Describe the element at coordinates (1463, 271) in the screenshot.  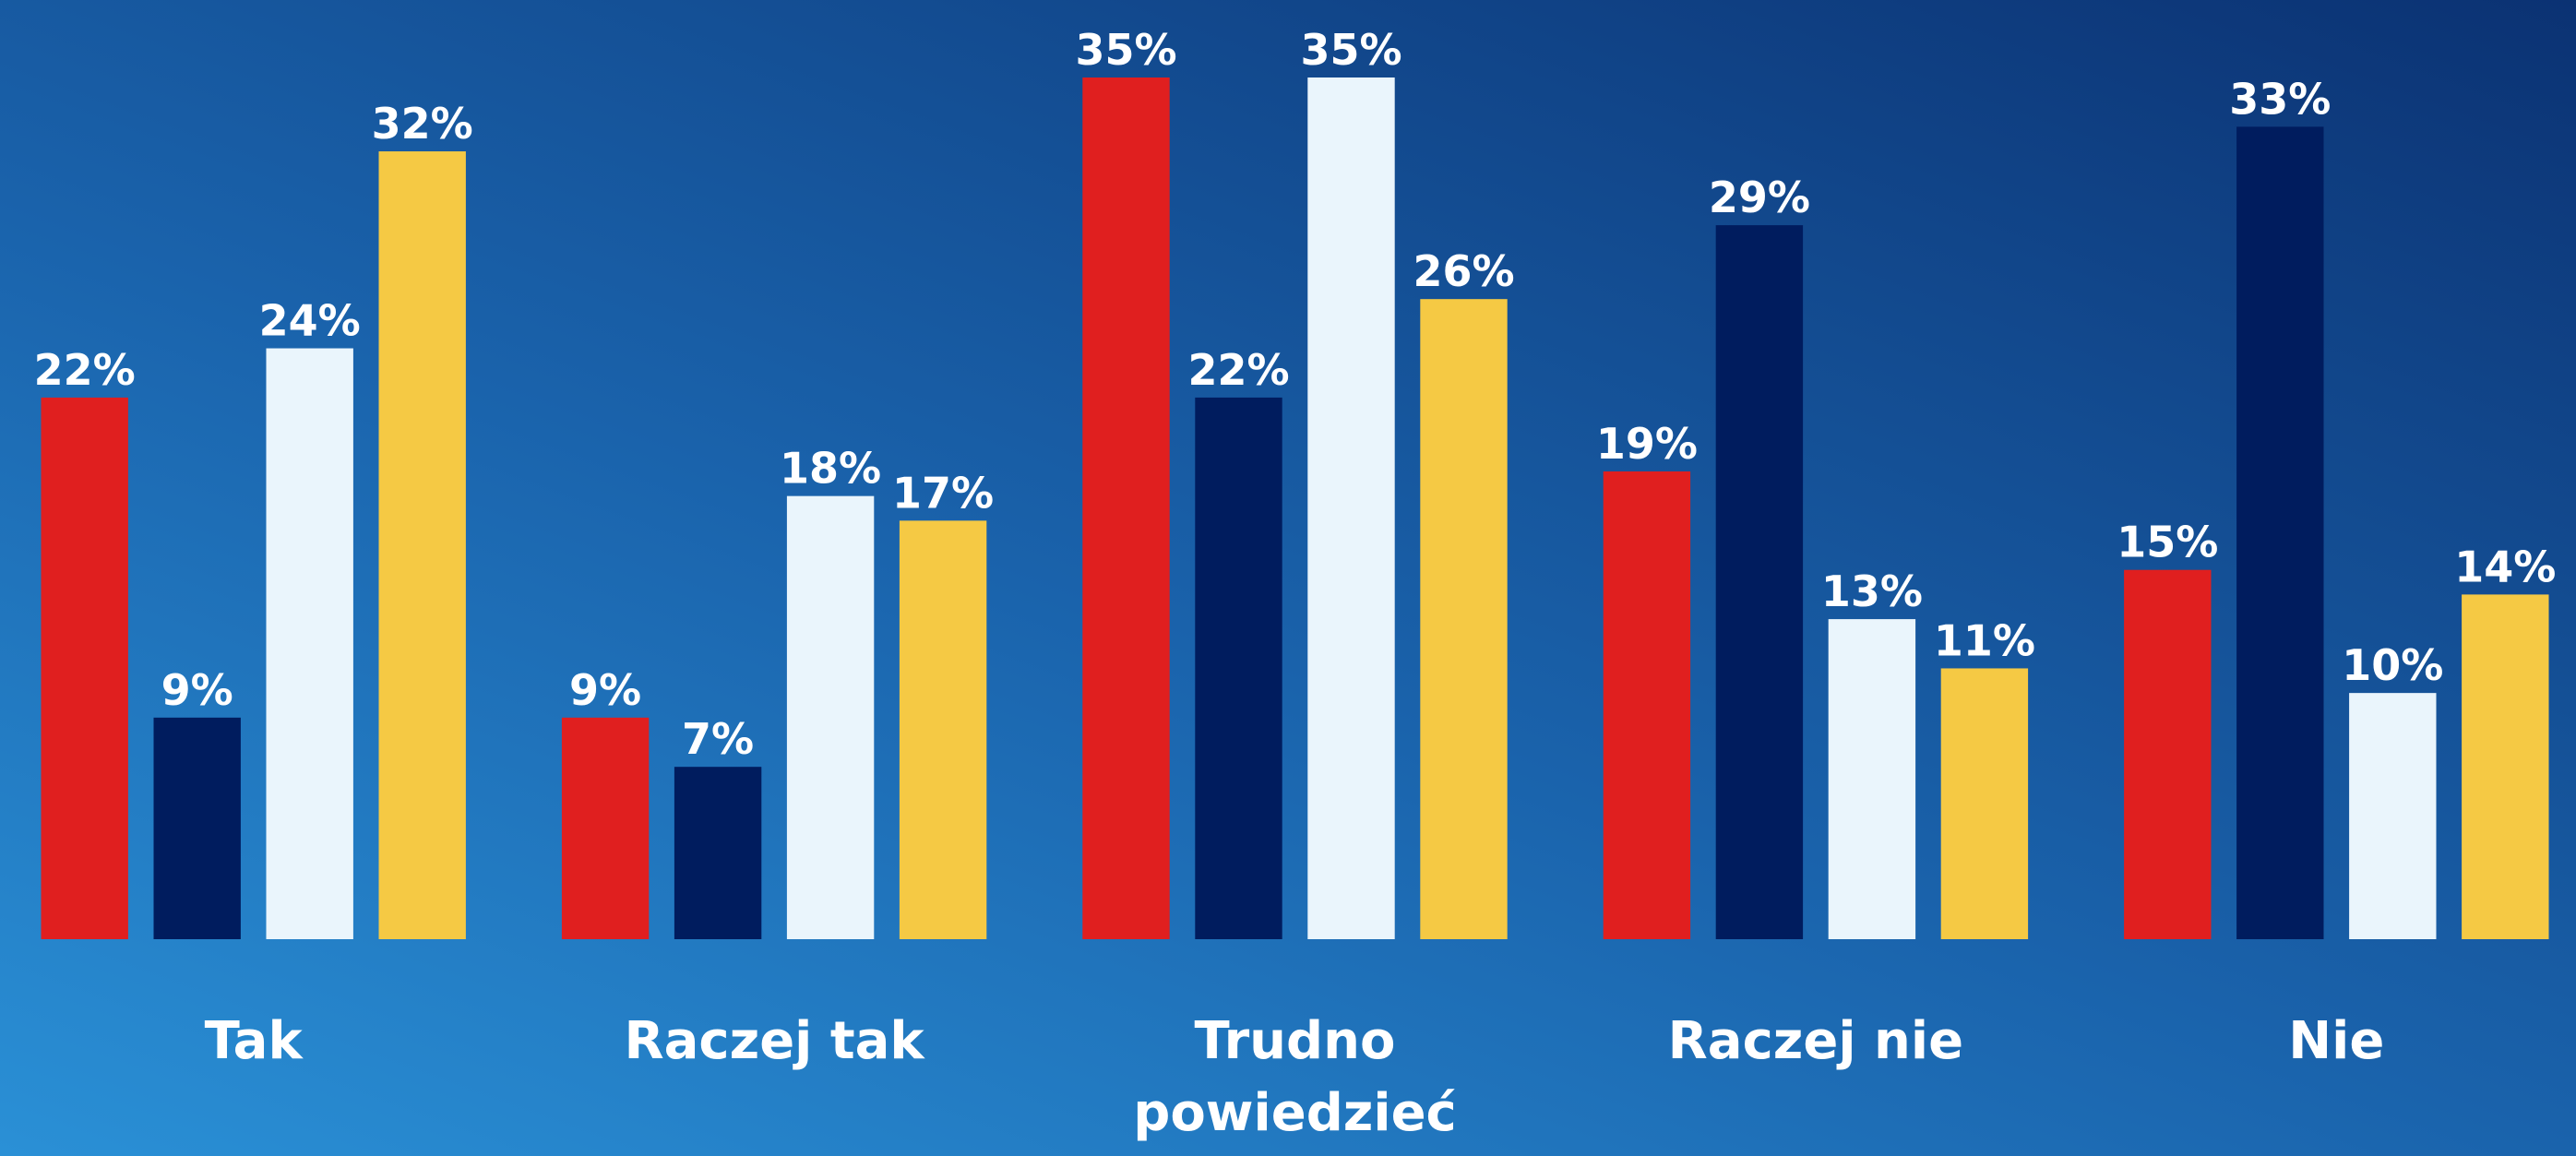
I see `value-label: 26%` at that location.